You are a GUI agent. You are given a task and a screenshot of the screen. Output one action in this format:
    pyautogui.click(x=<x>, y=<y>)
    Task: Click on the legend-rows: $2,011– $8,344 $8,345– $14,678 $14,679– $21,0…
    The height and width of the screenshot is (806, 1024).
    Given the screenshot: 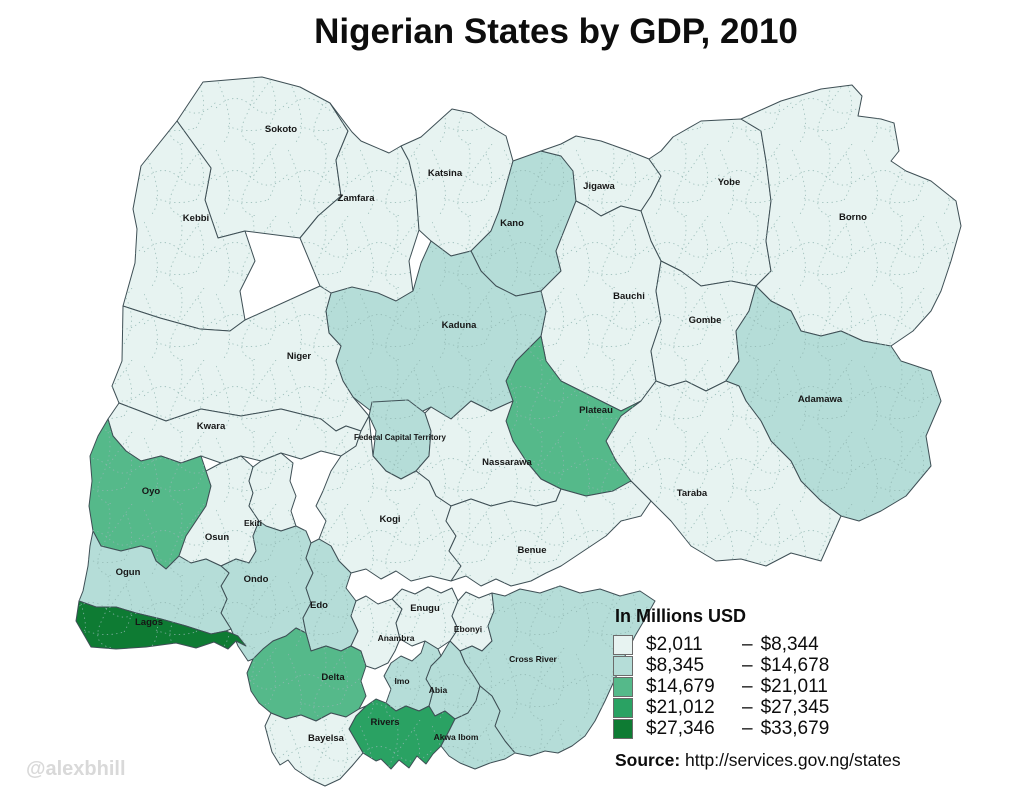 What is the action you would take?
    pyautogui.click(x=813, y=686)
    